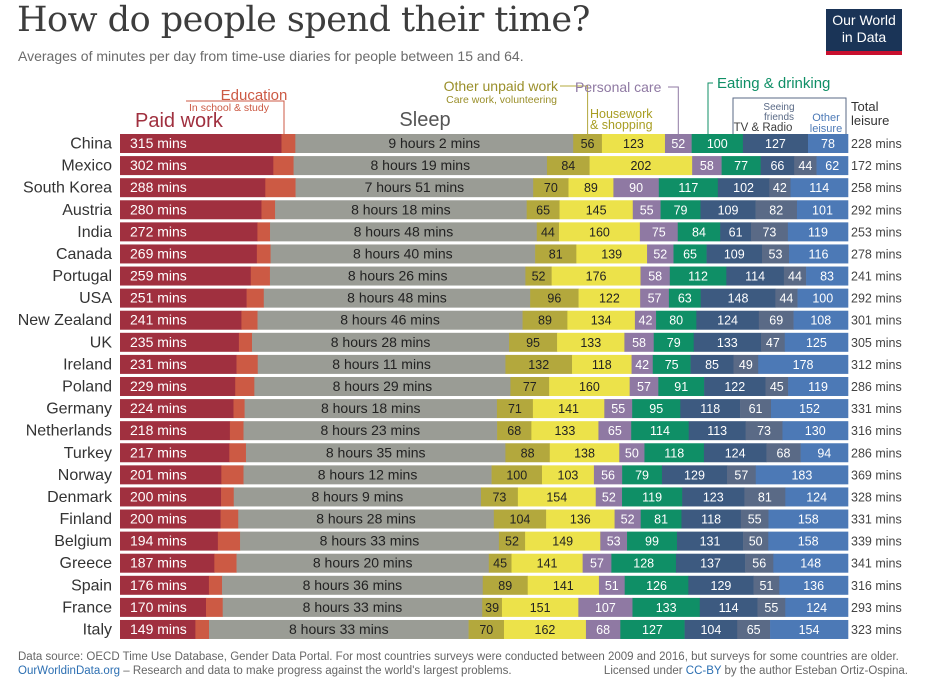 This screenshot has height=699, width=946. What do you see at coordinates (876, 166) in the screenshot?
I see `total-leisure-mexico: 172 mins` at bounding box center [876, 166].